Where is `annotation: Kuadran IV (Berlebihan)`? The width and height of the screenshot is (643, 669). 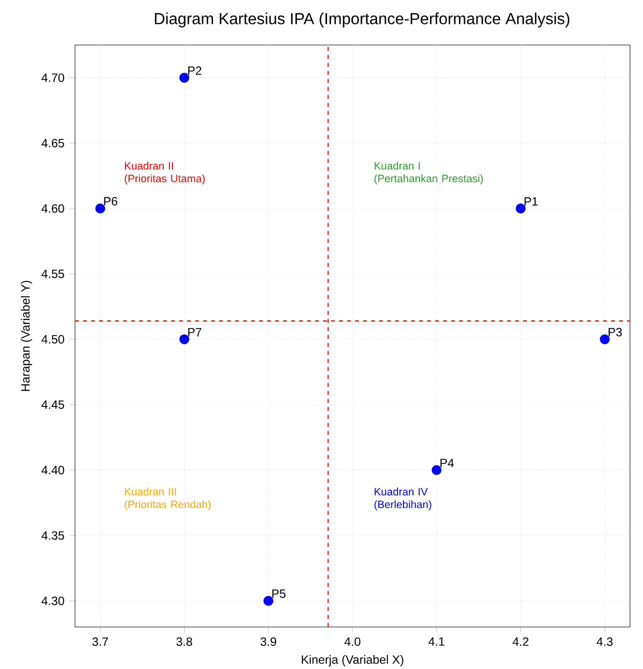 annotation: Kuadran IV (Berlebihan) is located at coordinates (403, 499).